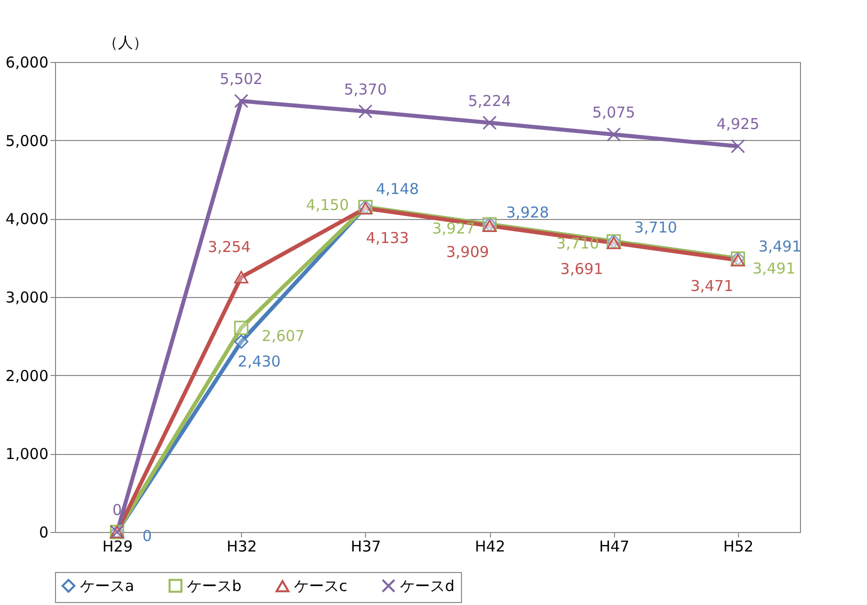  What do you see at coordinates (43, 533) in the screenshot?
I see `y-tick-label: 0` at bounding box center [43, 533].